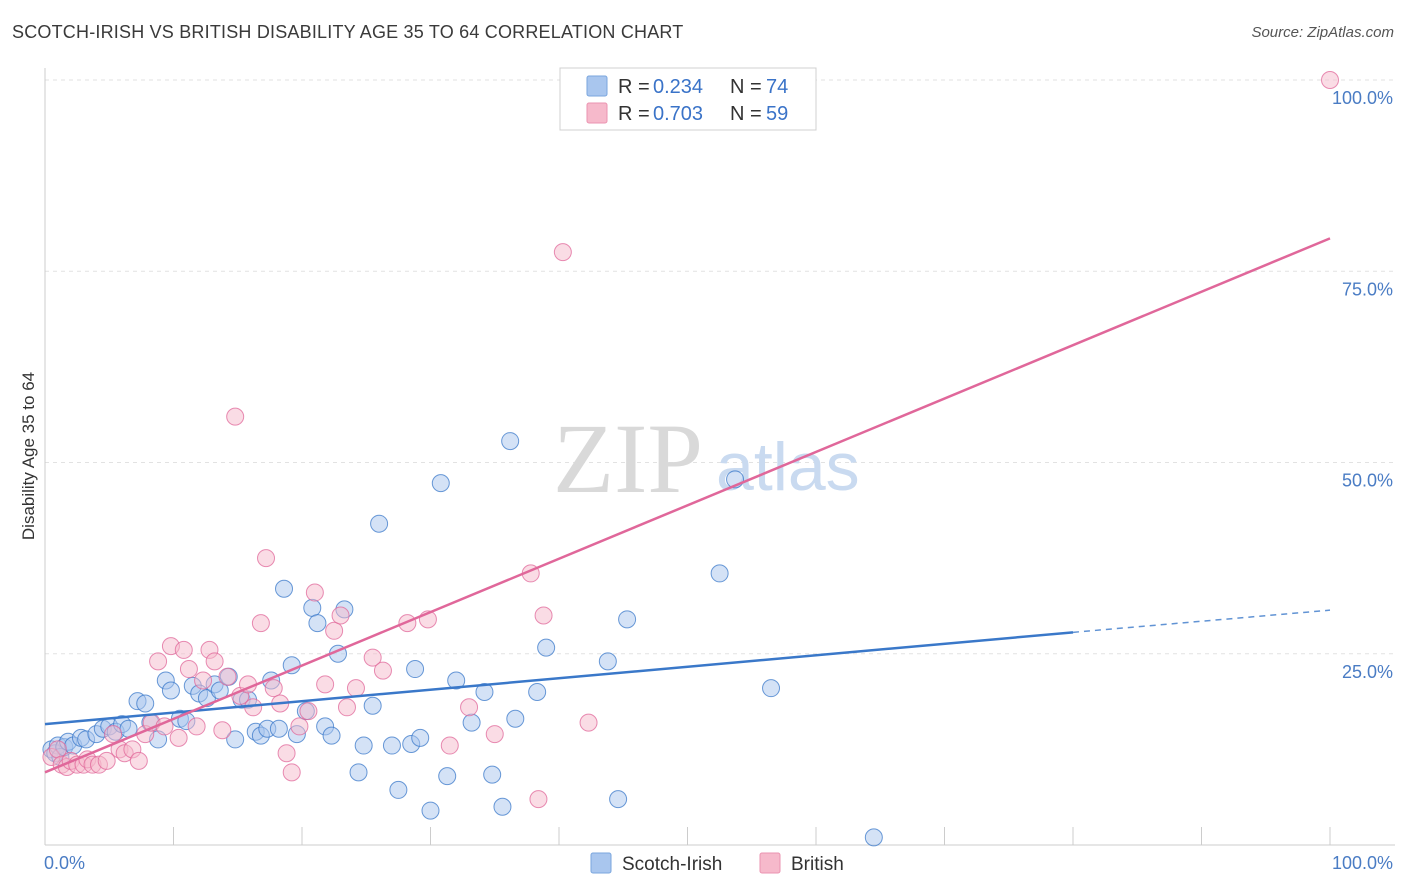 This screenshot has height=892, width=1406. I want to click on x-tick-labels: 0.0% 100.0%, so click(718, 863).